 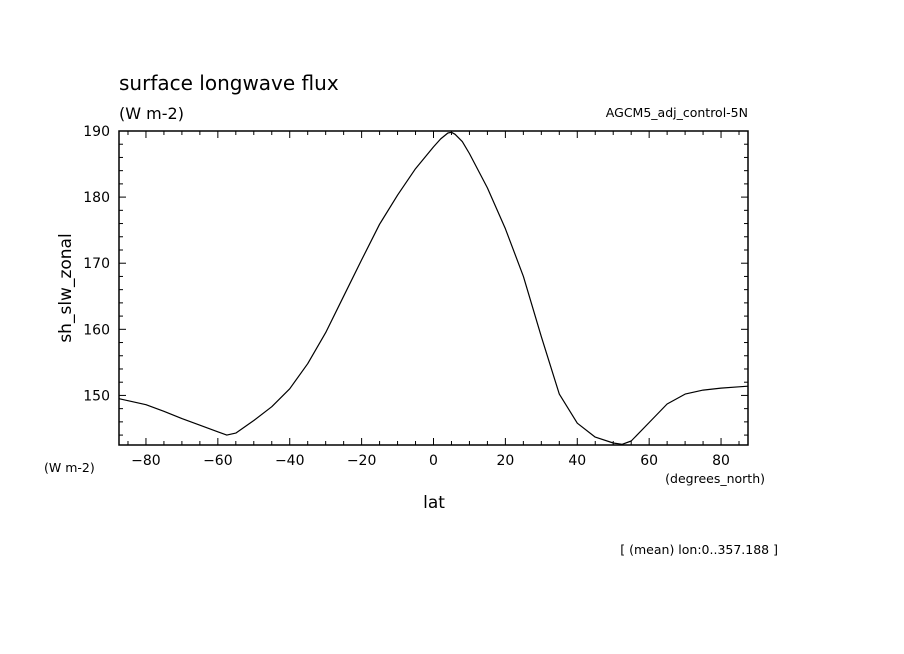 What do you see at coordinates (146, 461) in the screenshot?
I see `x-tick-label: −80` at bounding box center [146, 461].